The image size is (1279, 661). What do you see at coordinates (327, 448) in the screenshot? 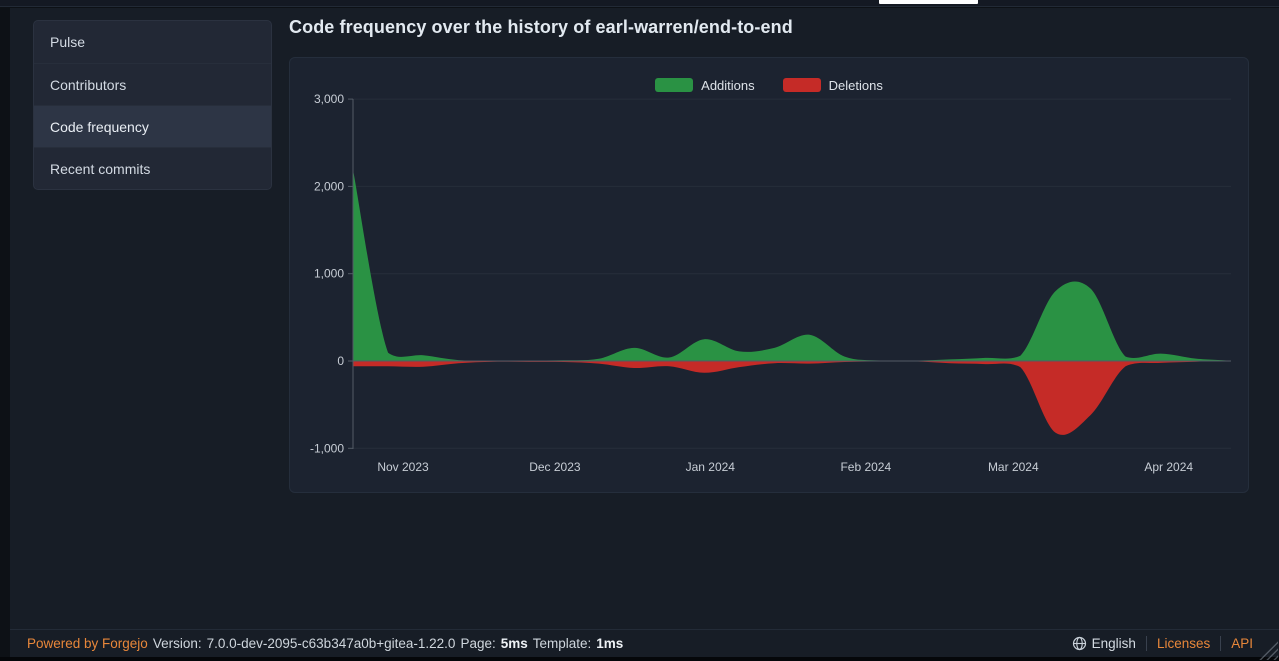
I see `svg-text: -1,000` at bounding box center [327, 448].